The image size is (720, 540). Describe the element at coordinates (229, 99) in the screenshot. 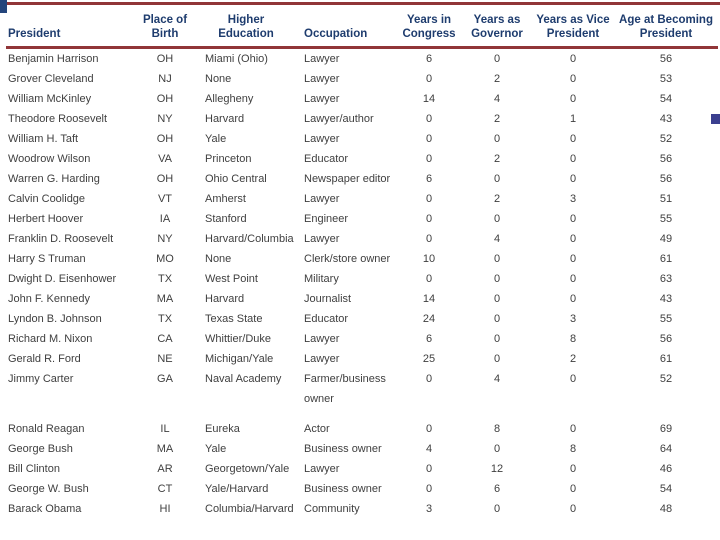

I see `cell-education: Allegheny` at that location.